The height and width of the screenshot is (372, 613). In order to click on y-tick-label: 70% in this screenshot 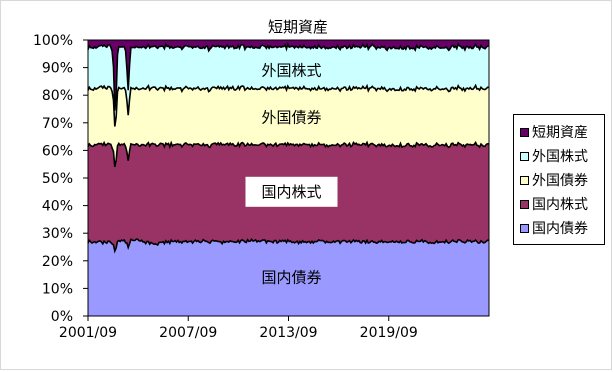, I will do `click(57, 124)`.